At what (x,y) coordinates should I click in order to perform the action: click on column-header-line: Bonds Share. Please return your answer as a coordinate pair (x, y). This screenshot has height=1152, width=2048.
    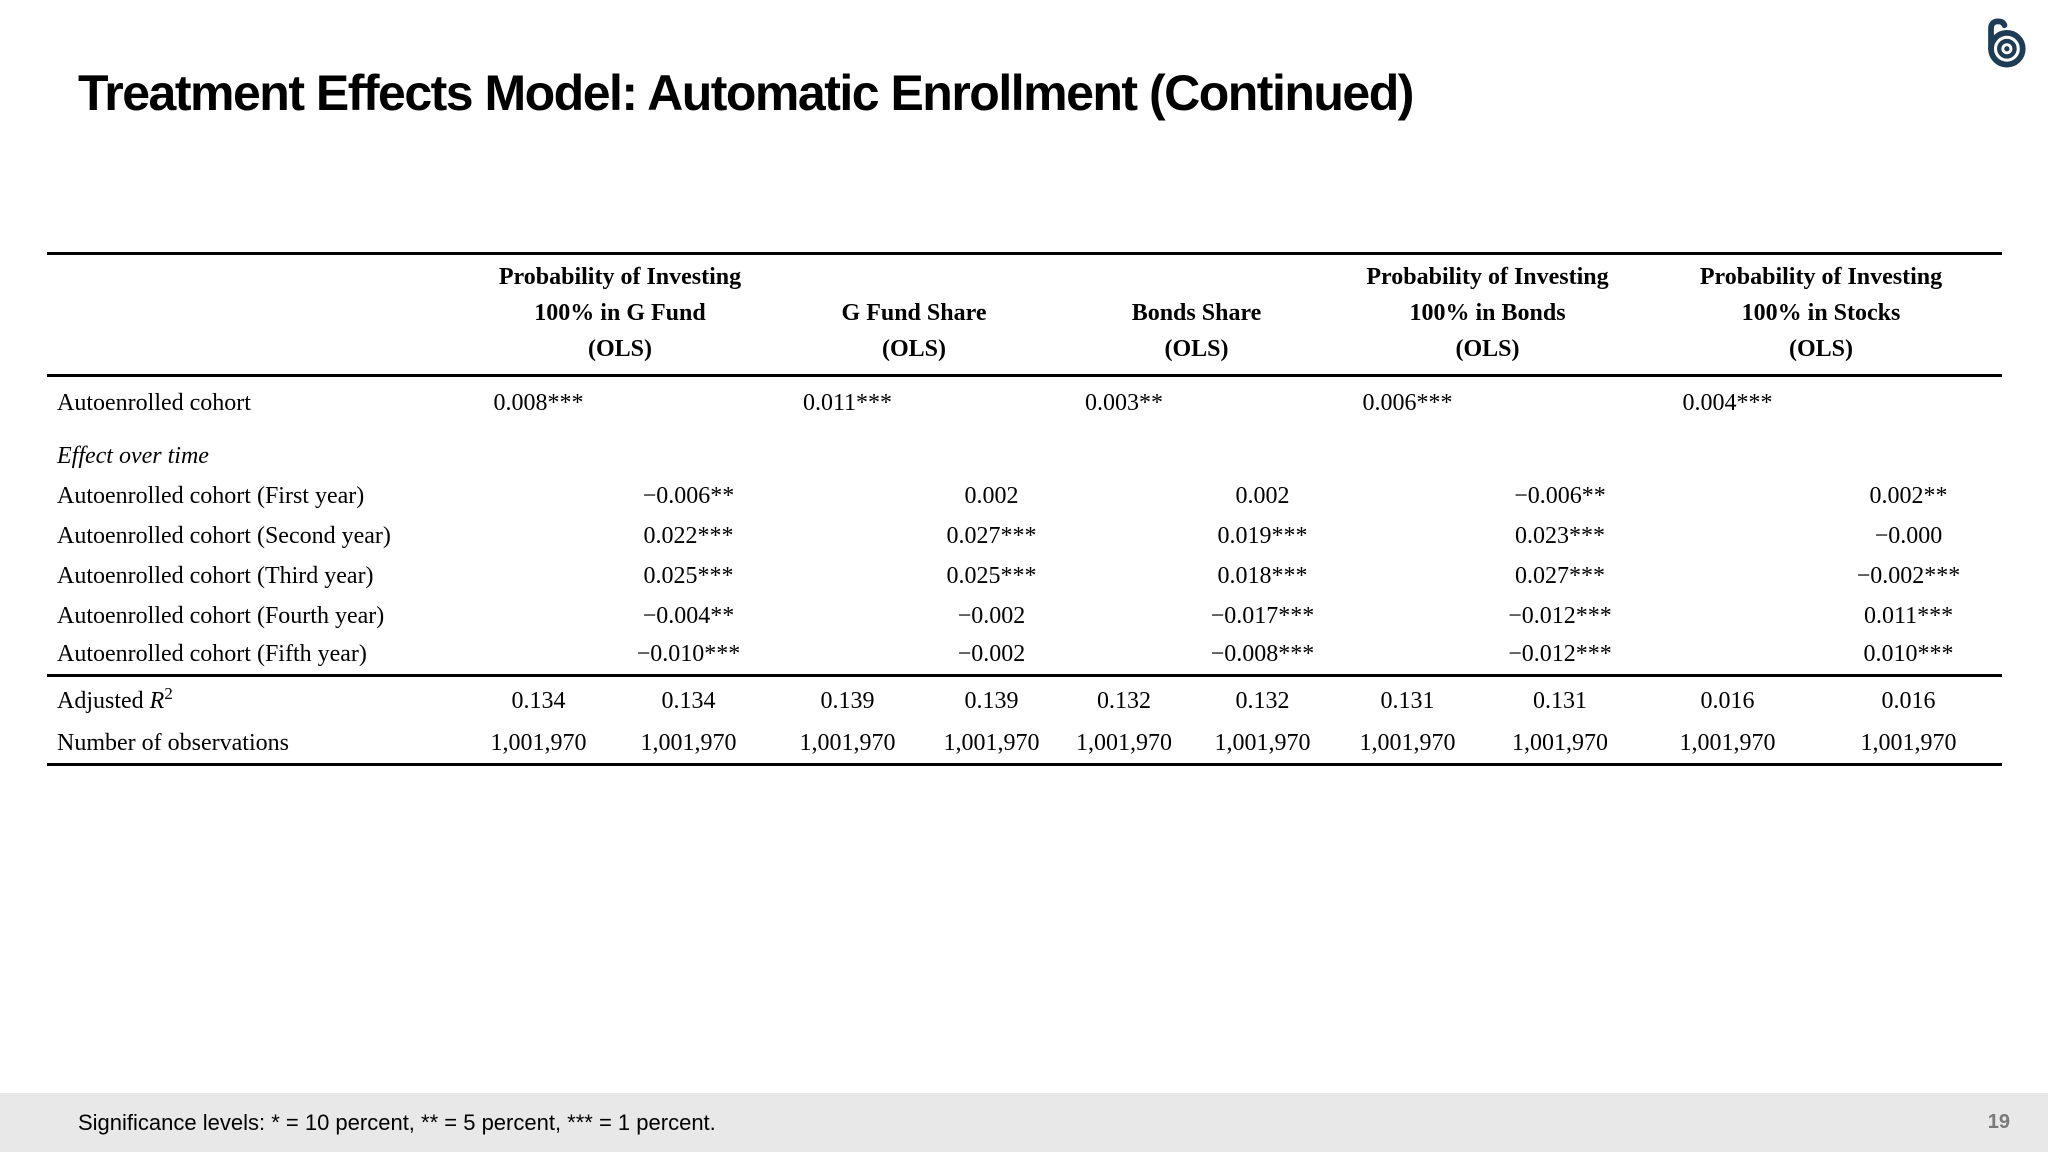
    Looking at the image, I should click on (1196, 313).